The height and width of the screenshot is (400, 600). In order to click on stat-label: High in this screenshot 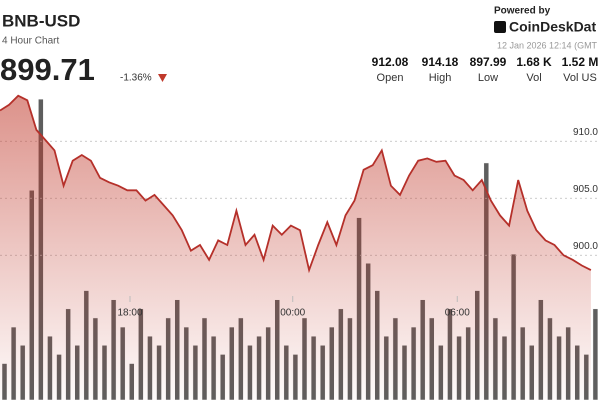, I will do `click(440, 78)`.